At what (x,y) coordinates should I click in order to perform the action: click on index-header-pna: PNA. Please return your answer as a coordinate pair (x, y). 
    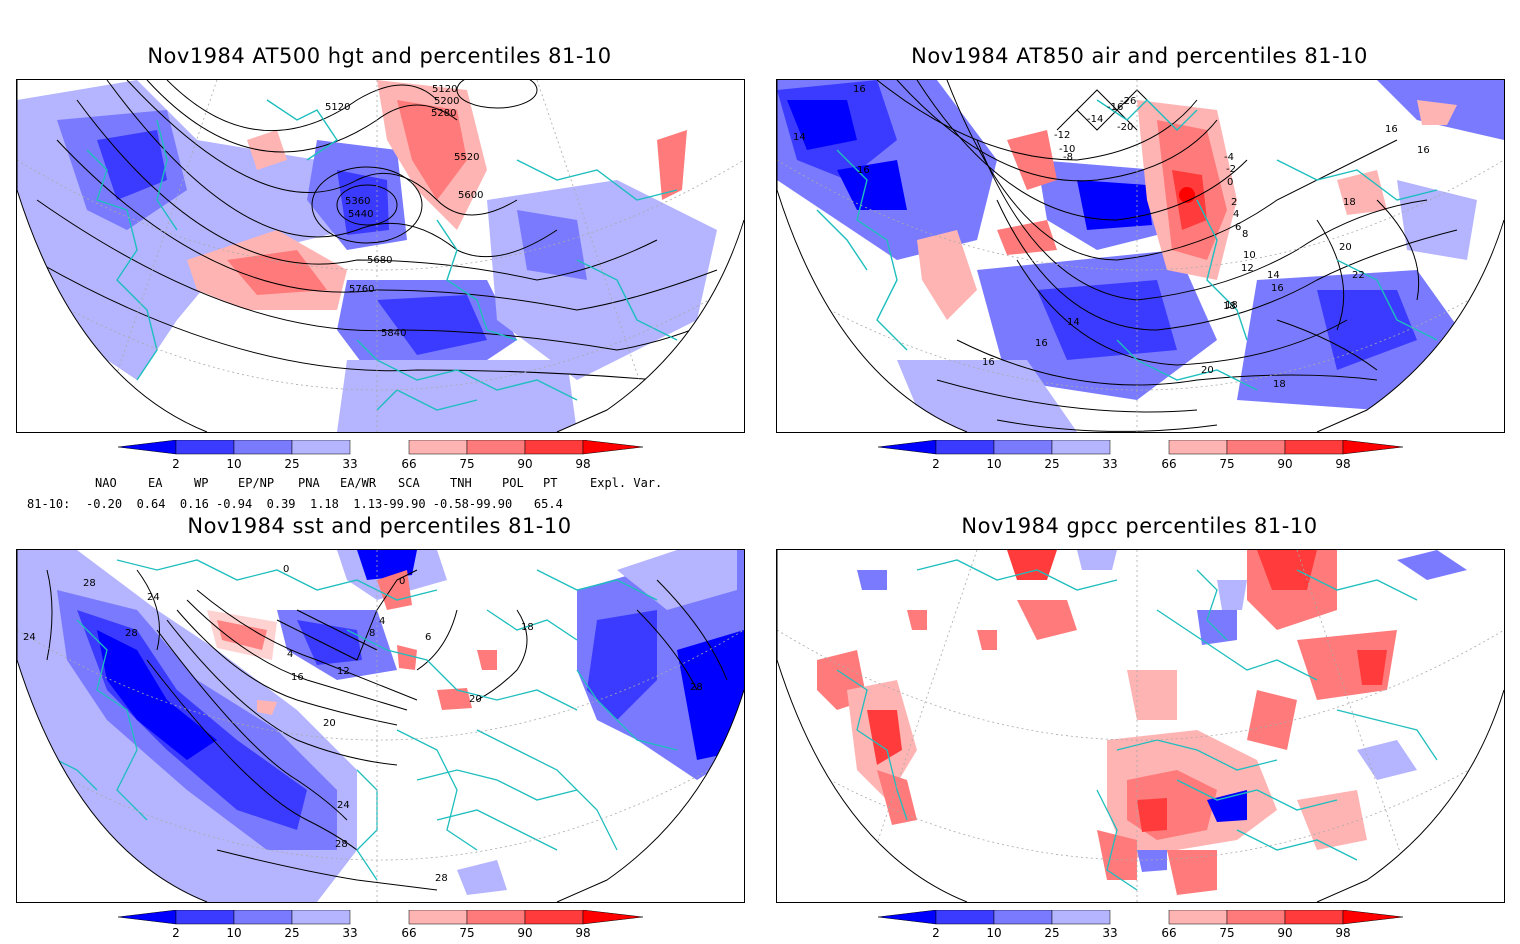
    Looking at the image, I should click on (309, 483).